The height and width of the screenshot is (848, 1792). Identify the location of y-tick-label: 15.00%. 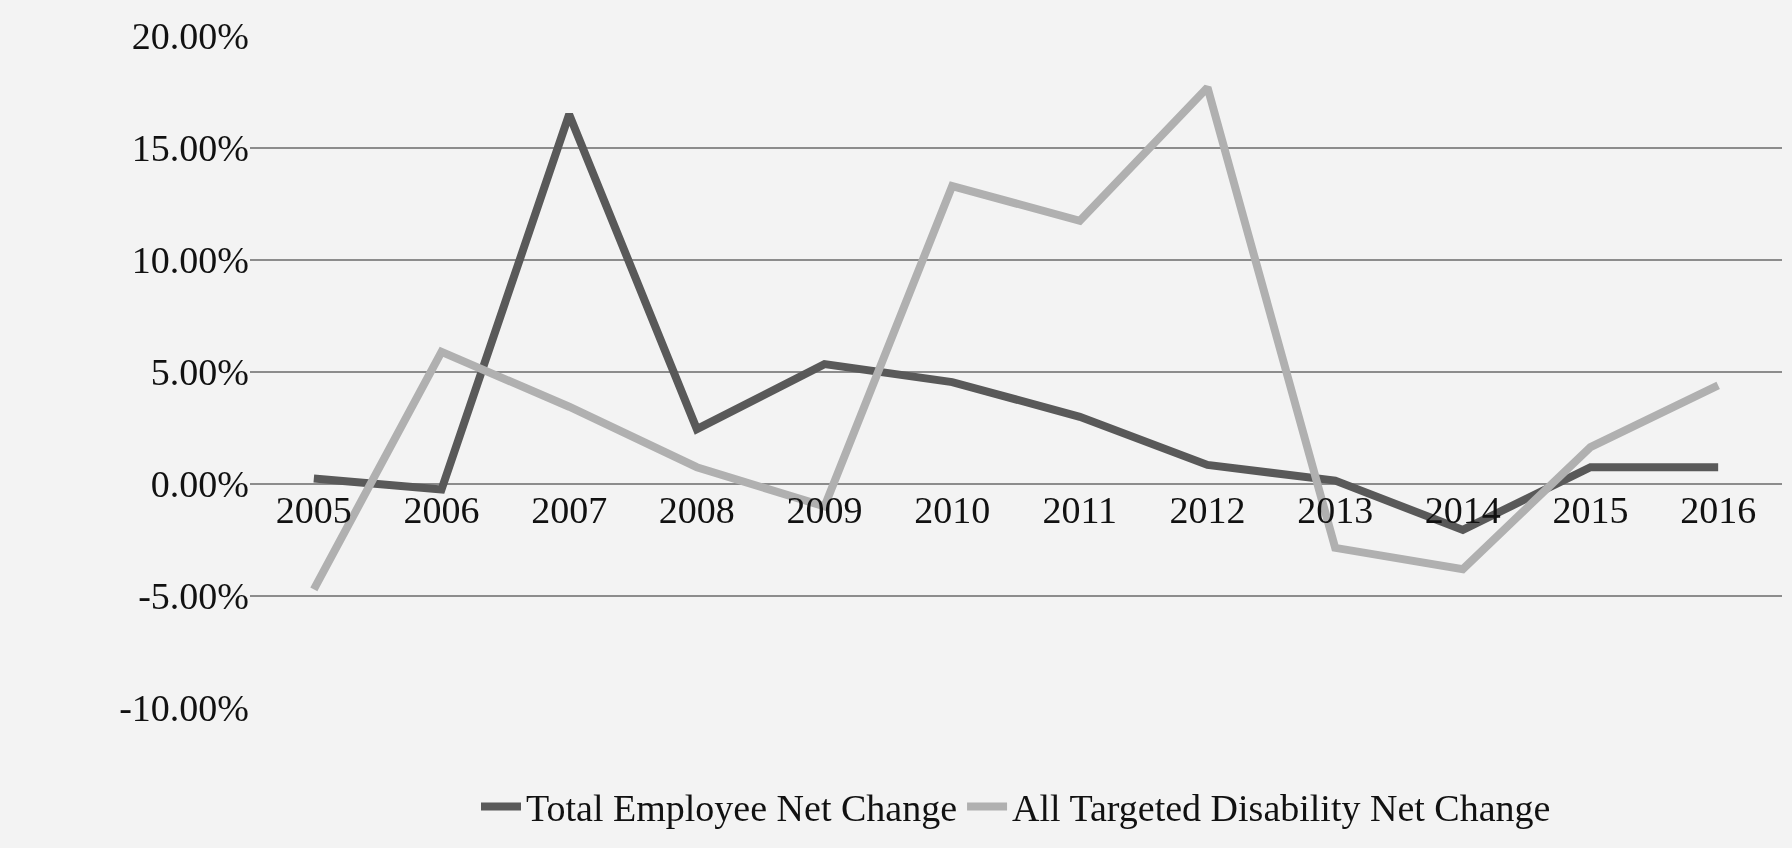
(190, 148).